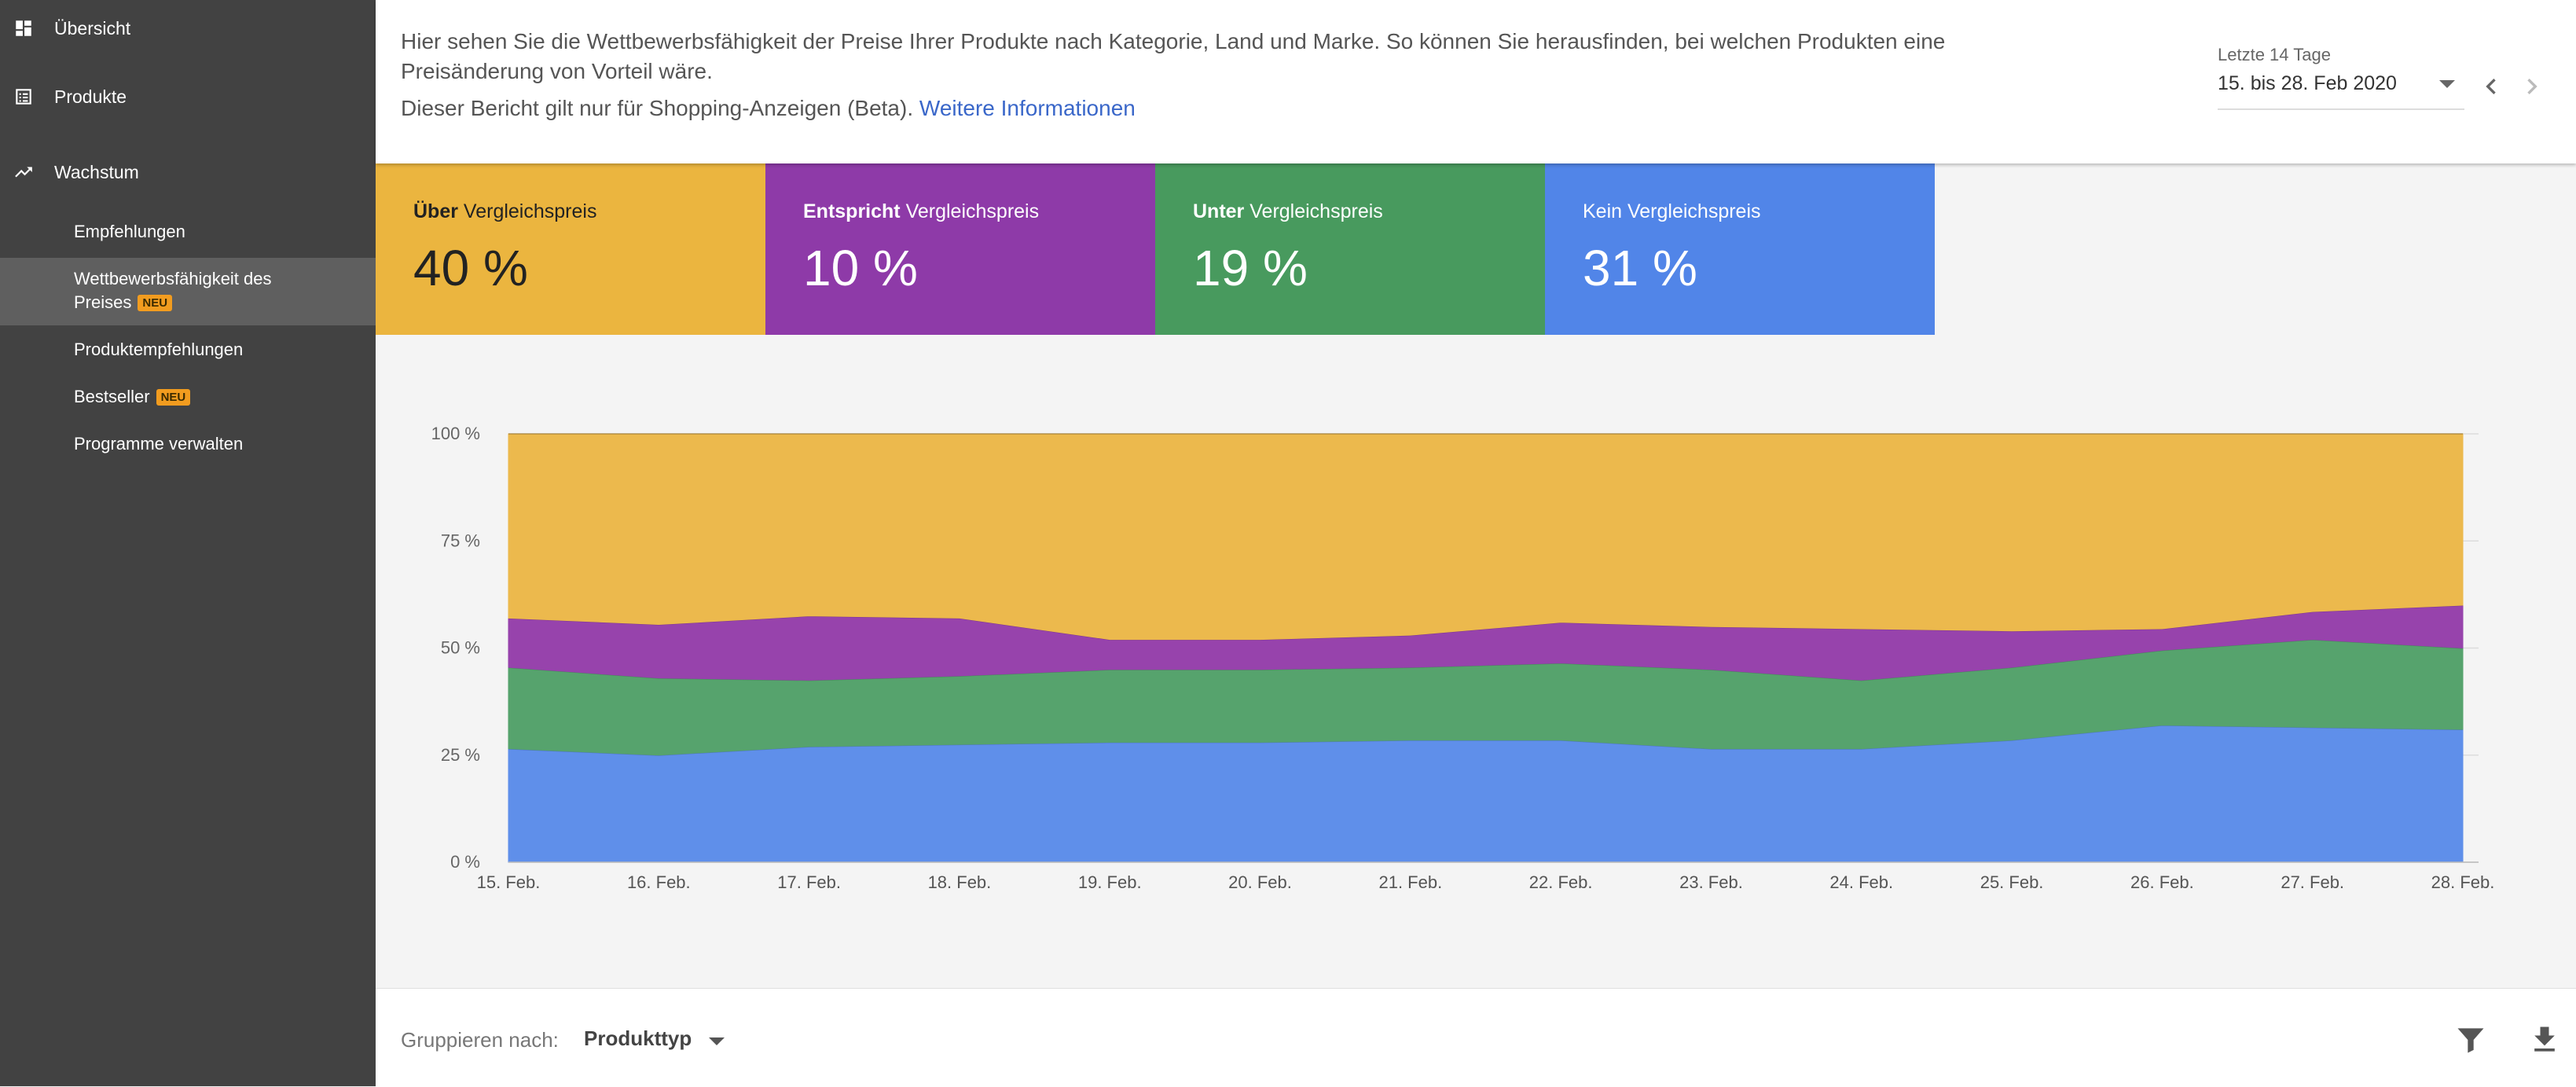 The width and height of the screenshot is (2576, 1087). Describe the element at coordinates (2544, 1040) in the screenshot. I see `download-icon` at that location.